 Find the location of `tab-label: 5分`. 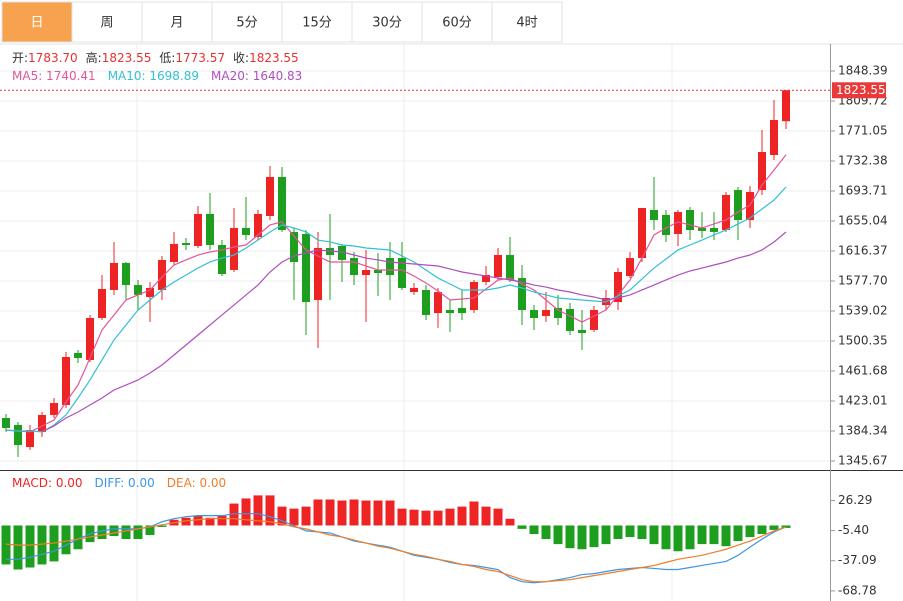

tab-label: 5分 is located at coordinates (246, 23).